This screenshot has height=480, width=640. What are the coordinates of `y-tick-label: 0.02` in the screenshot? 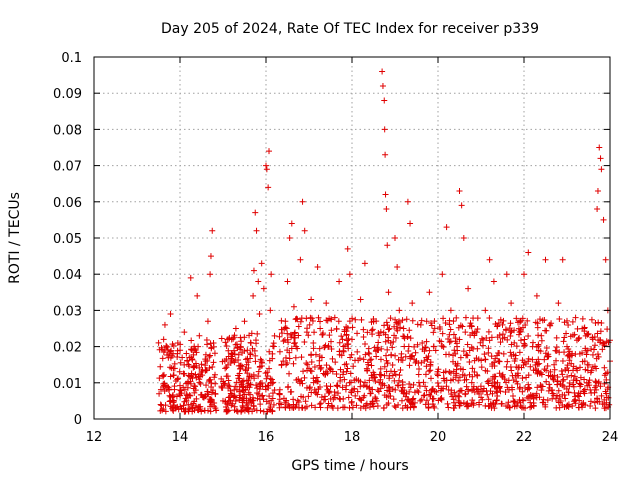 It's located at (67, 348).